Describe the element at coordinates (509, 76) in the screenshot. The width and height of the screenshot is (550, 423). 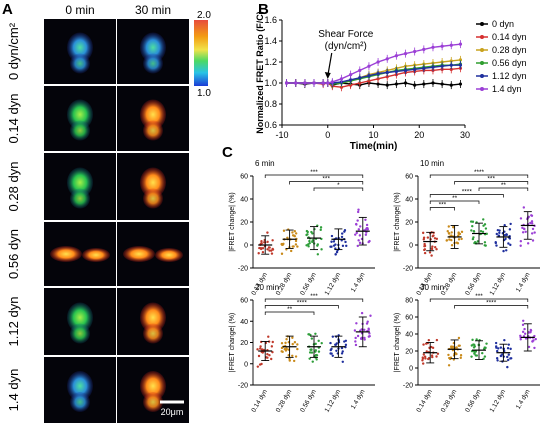
I see `legend-entry: 1.12 dyn` at that location.